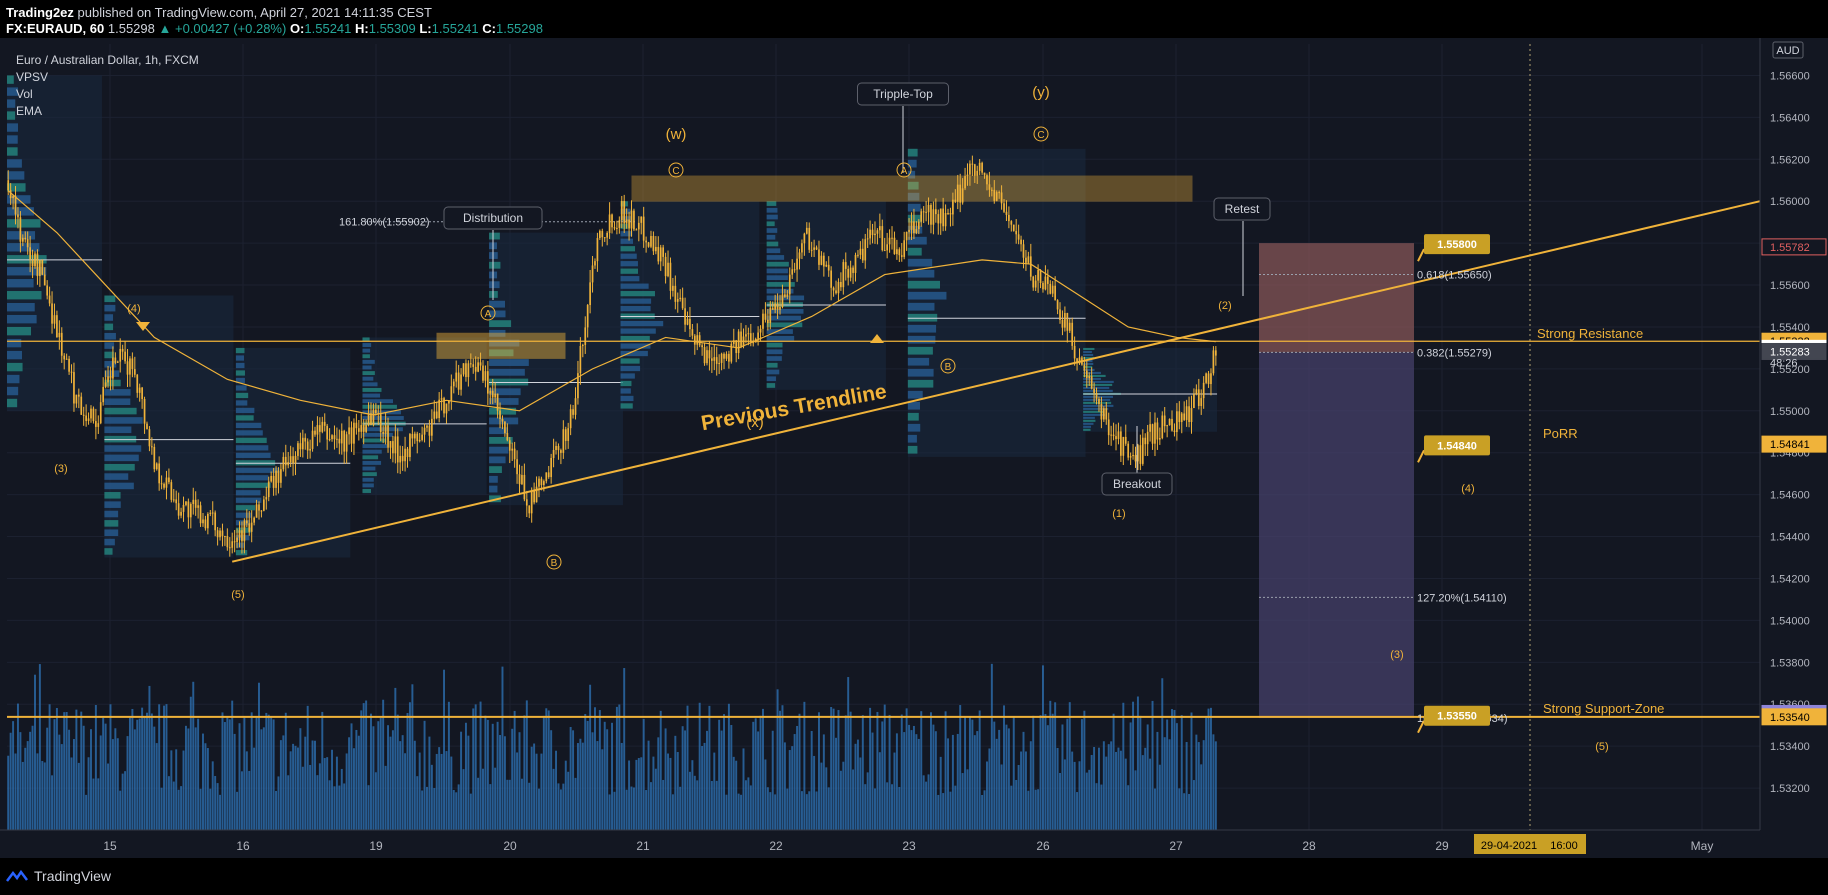 Image resolution: width=1828 pixels, height=895 pixels. Describe the element at coordinates (1790, 621) in the screenshot. I see `price-tick-label: 1.54000` at that location.